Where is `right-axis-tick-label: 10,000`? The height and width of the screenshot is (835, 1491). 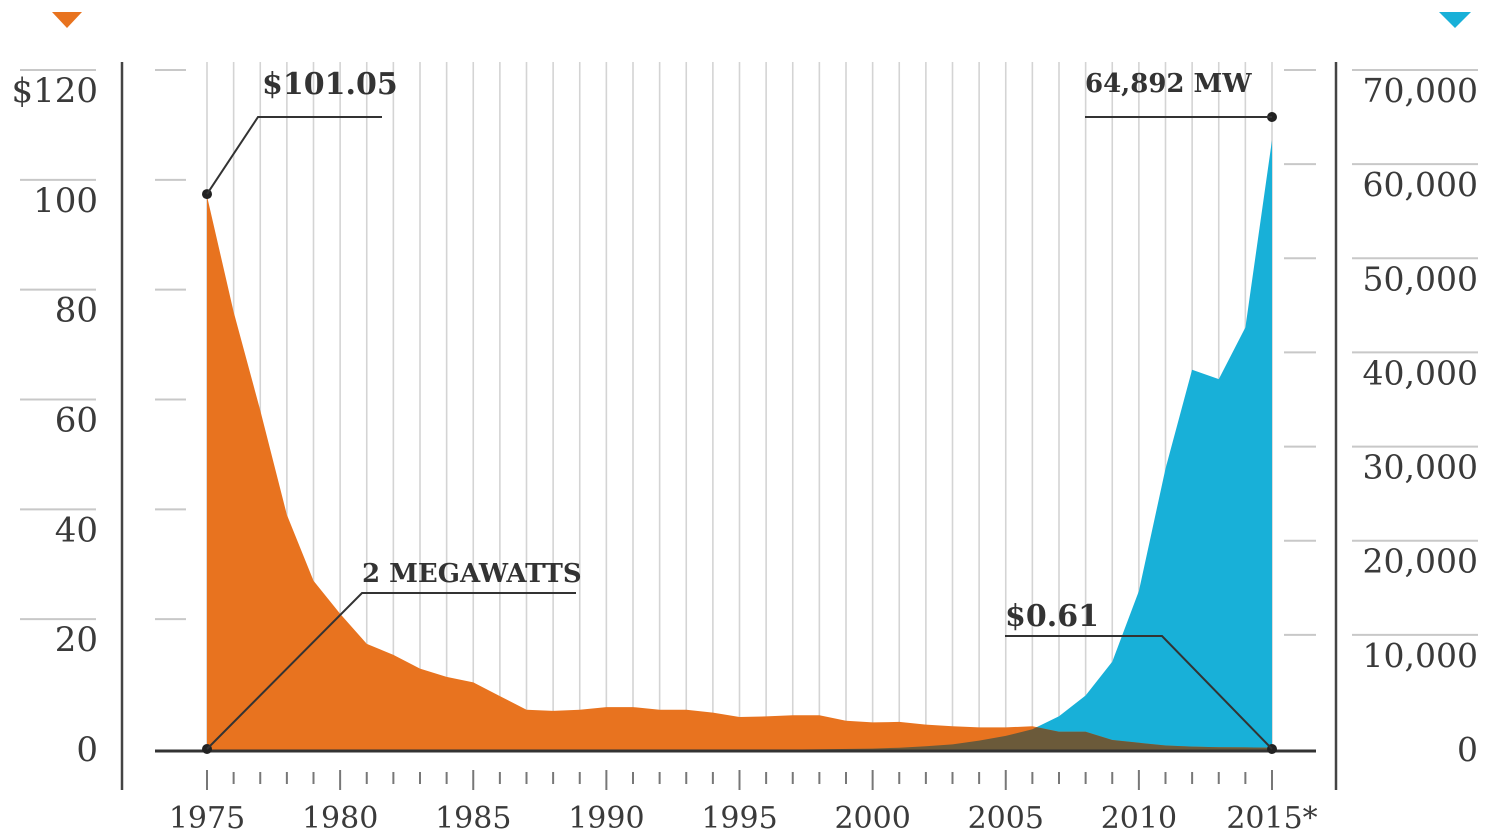
right-axis-tick-label: 10,000 is located at coordinates (1420, 655).